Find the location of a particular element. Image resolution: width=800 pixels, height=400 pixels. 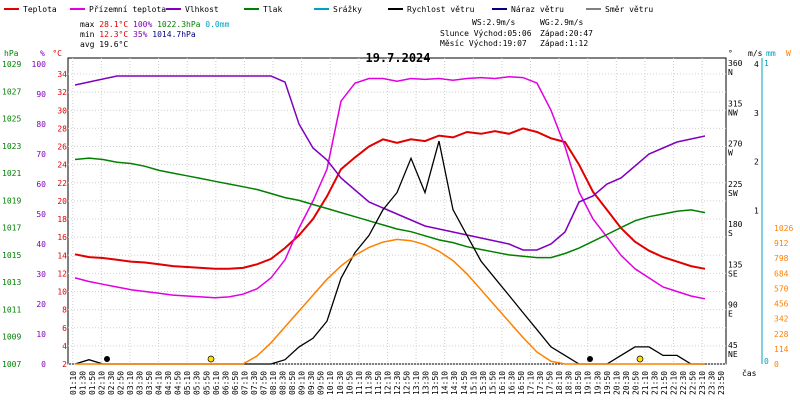

temp-tick: 28 is located at coordinates (62, 128).